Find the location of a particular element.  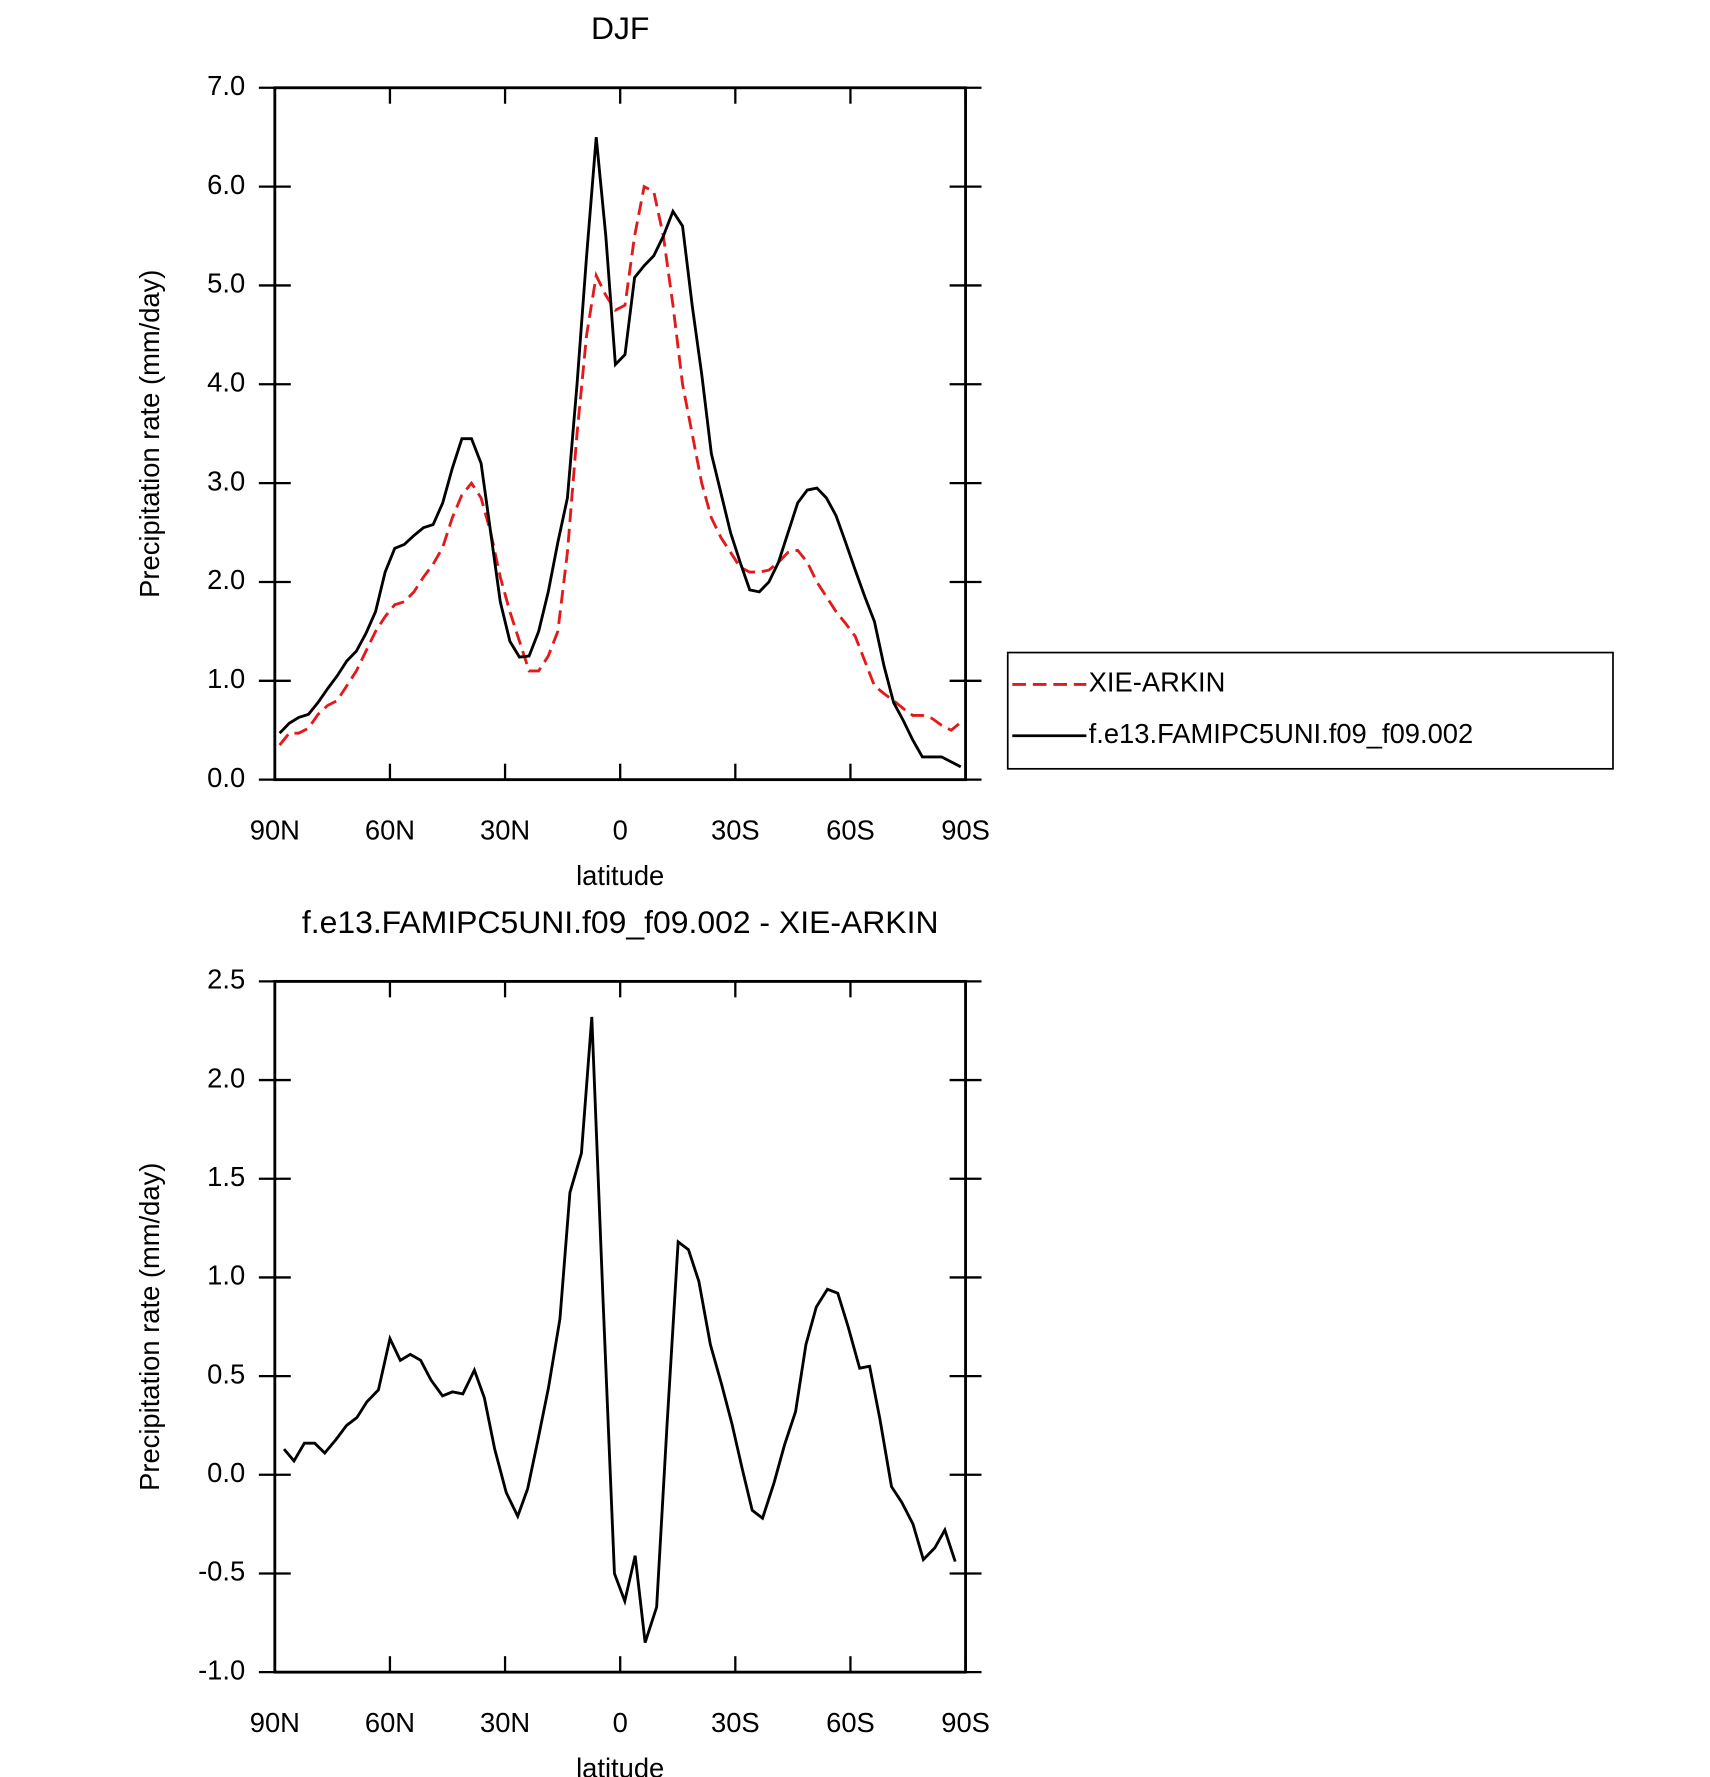

y-tick-label: 2.5 is located at coordinates (226, 979).